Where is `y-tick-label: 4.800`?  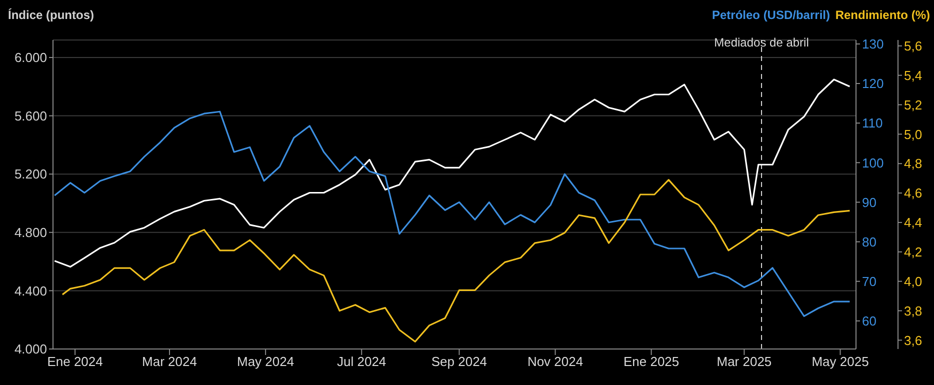 y-tick-label: 4.800 is located at coordinates (30, 232).